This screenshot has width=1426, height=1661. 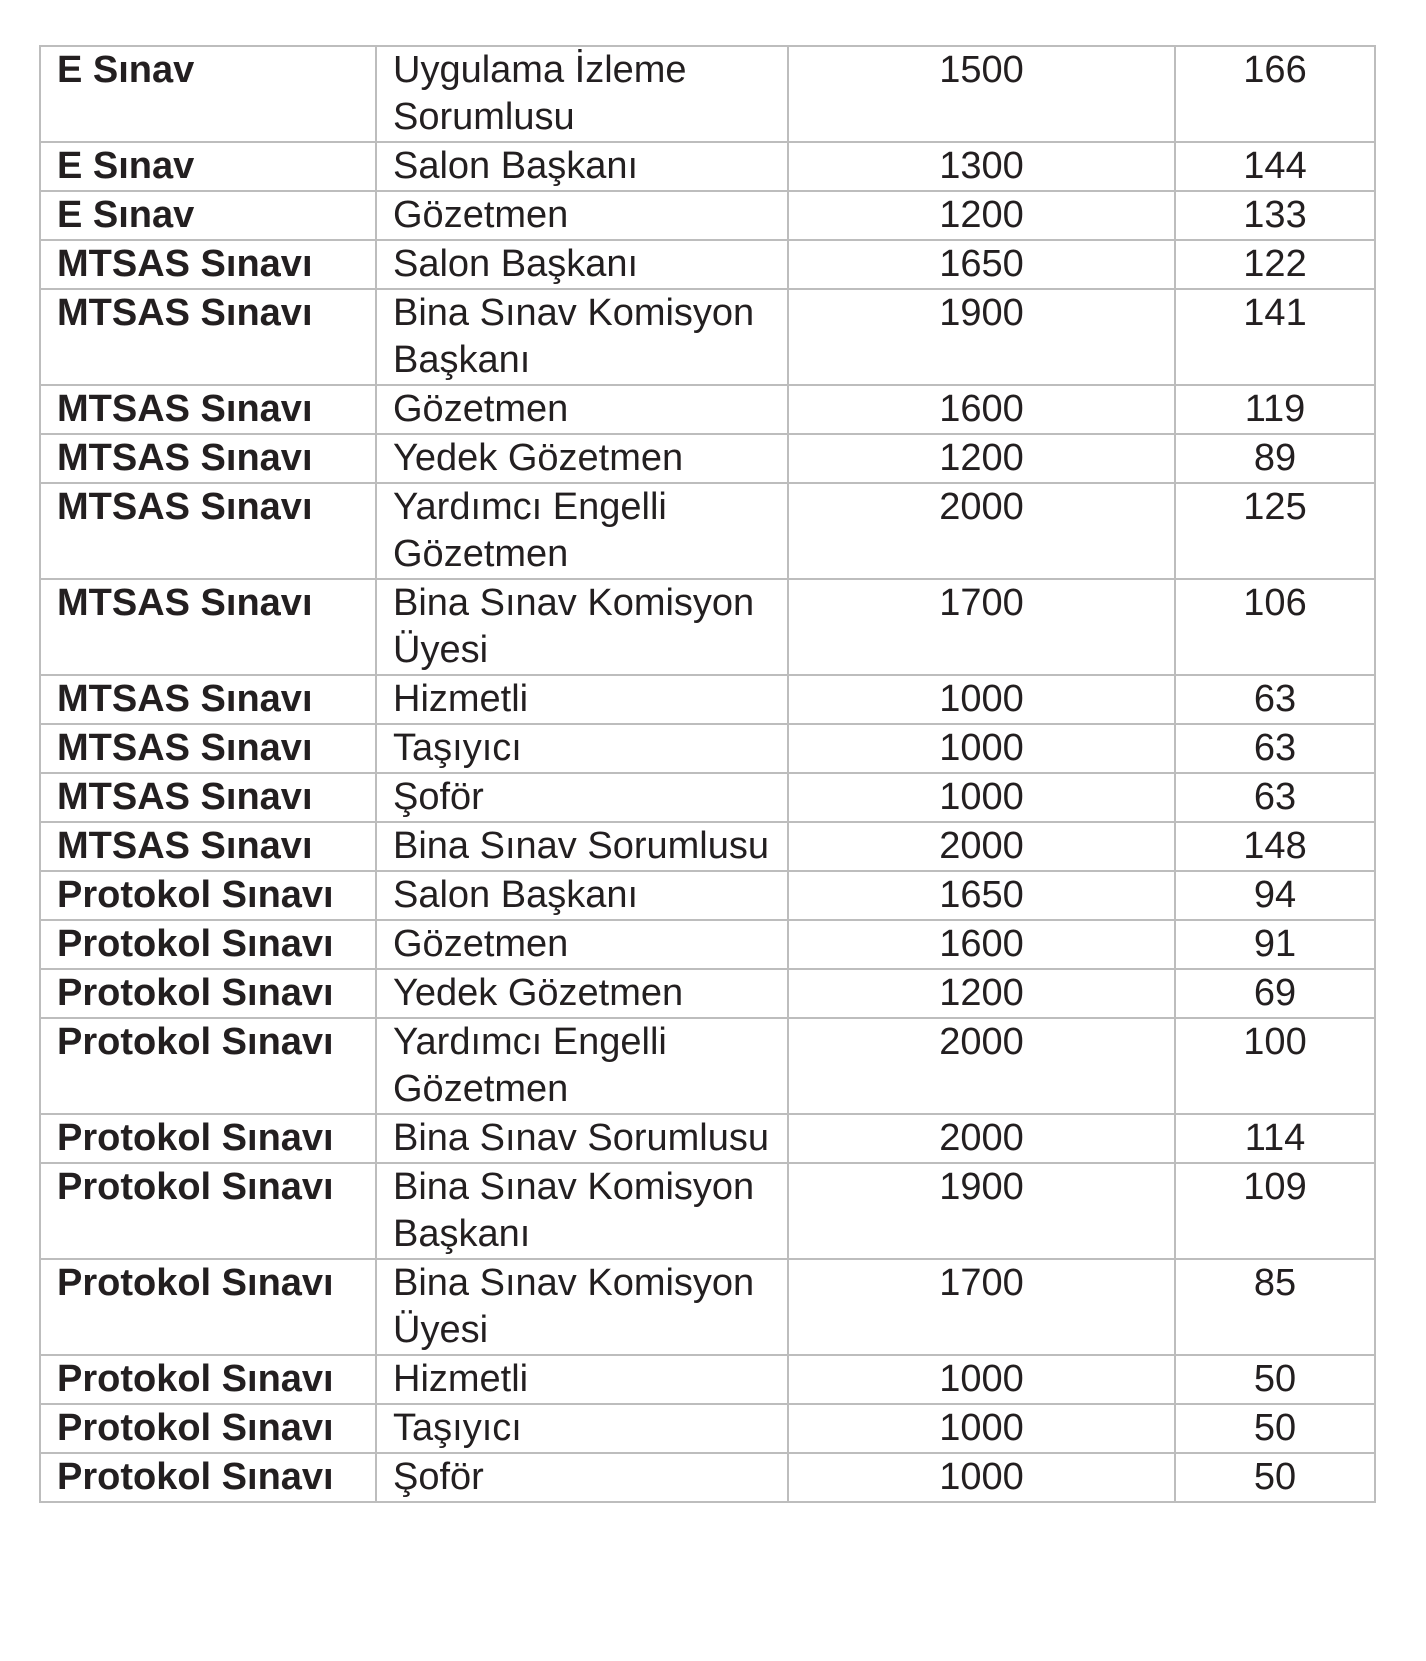 I want to click on table-row: Protokol Sınavı Şoför 1000 50, so click(x=707, y=1477).